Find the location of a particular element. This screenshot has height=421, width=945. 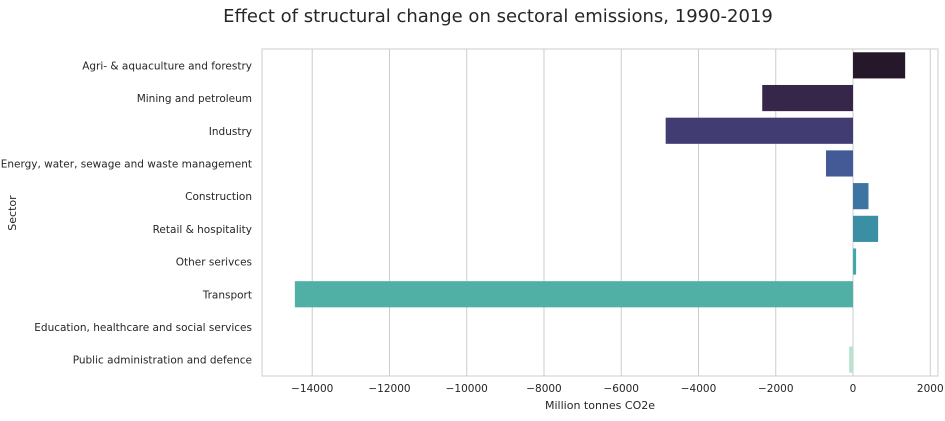

y-tick-label: Retail & hospitality is located at coordinates (202, 230).